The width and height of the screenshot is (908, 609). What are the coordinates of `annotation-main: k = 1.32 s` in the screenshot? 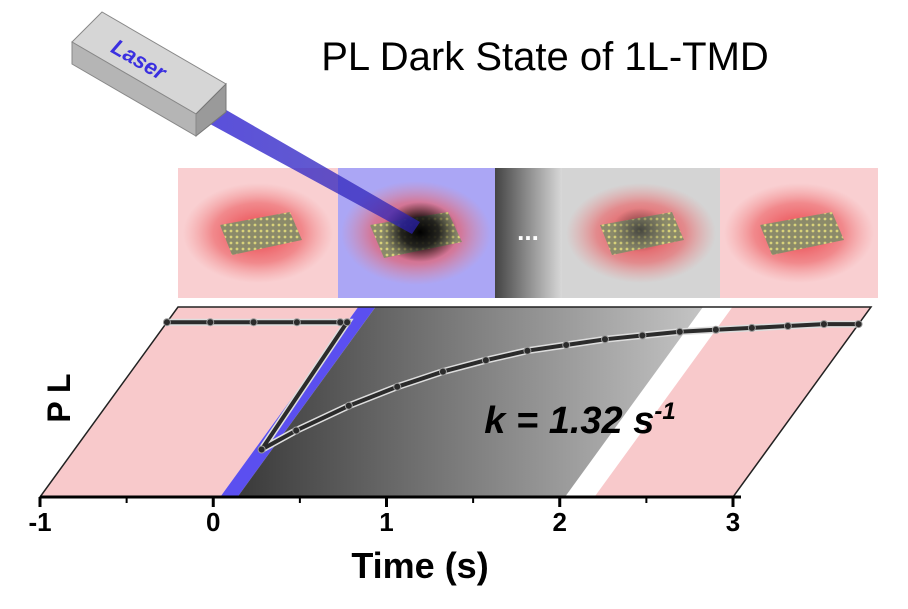 It's located at (569, 421).